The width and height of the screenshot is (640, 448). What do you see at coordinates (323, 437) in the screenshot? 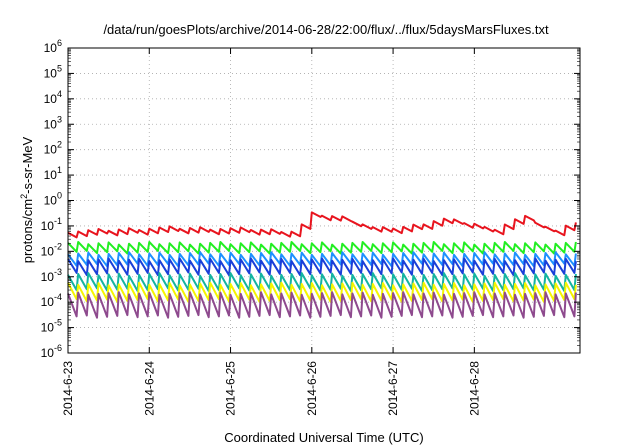
I see `x-axis-label: Coordinated Universal Time (UTC)` at bounding box center [323, 437].